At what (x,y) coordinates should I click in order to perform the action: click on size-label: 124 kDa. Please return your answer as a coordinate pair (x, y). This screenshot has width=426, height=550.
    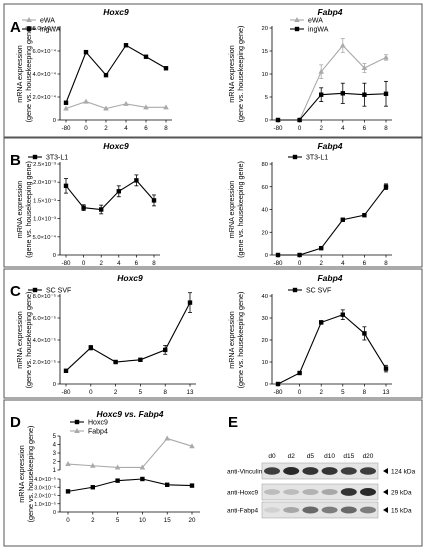
    Looking at the image, I should click on (403, 472).